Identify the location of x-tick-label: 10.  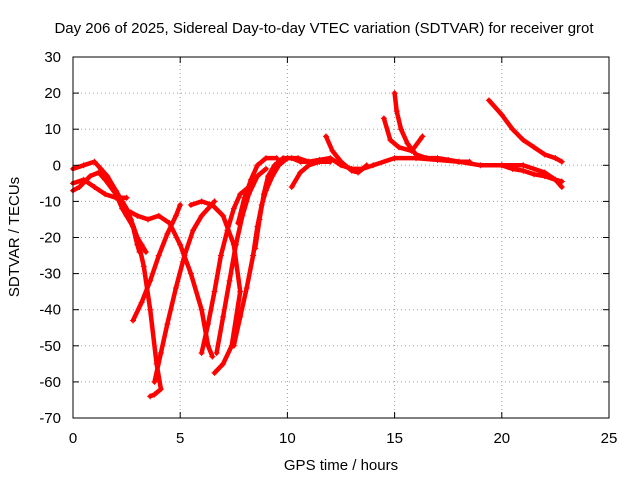
(287, 438).